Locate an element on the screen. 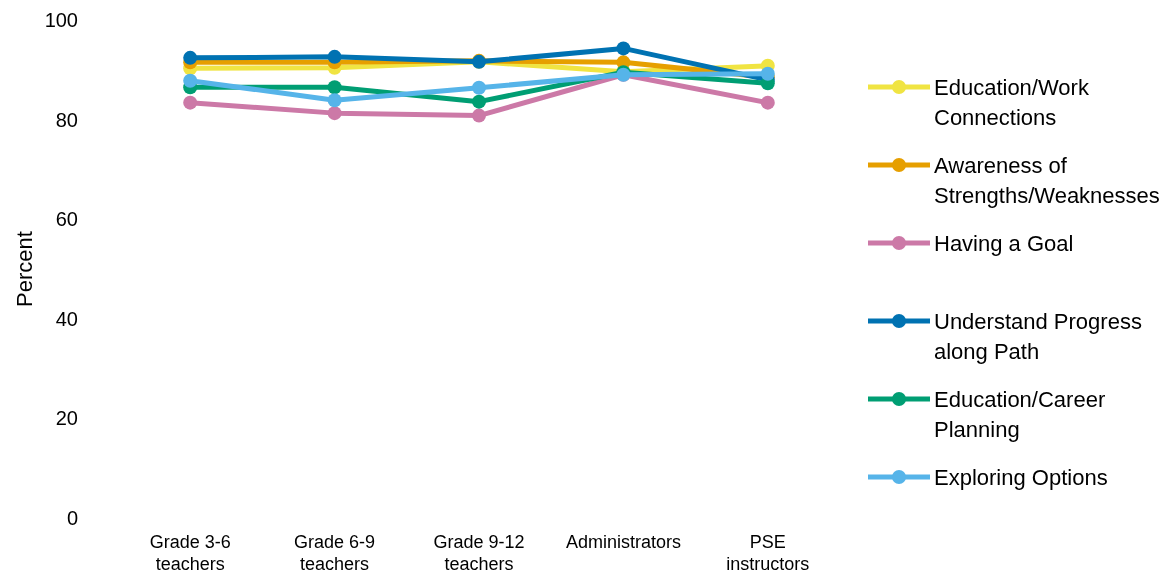  y-tick-label: 100 is located at coordinates (61, 20).